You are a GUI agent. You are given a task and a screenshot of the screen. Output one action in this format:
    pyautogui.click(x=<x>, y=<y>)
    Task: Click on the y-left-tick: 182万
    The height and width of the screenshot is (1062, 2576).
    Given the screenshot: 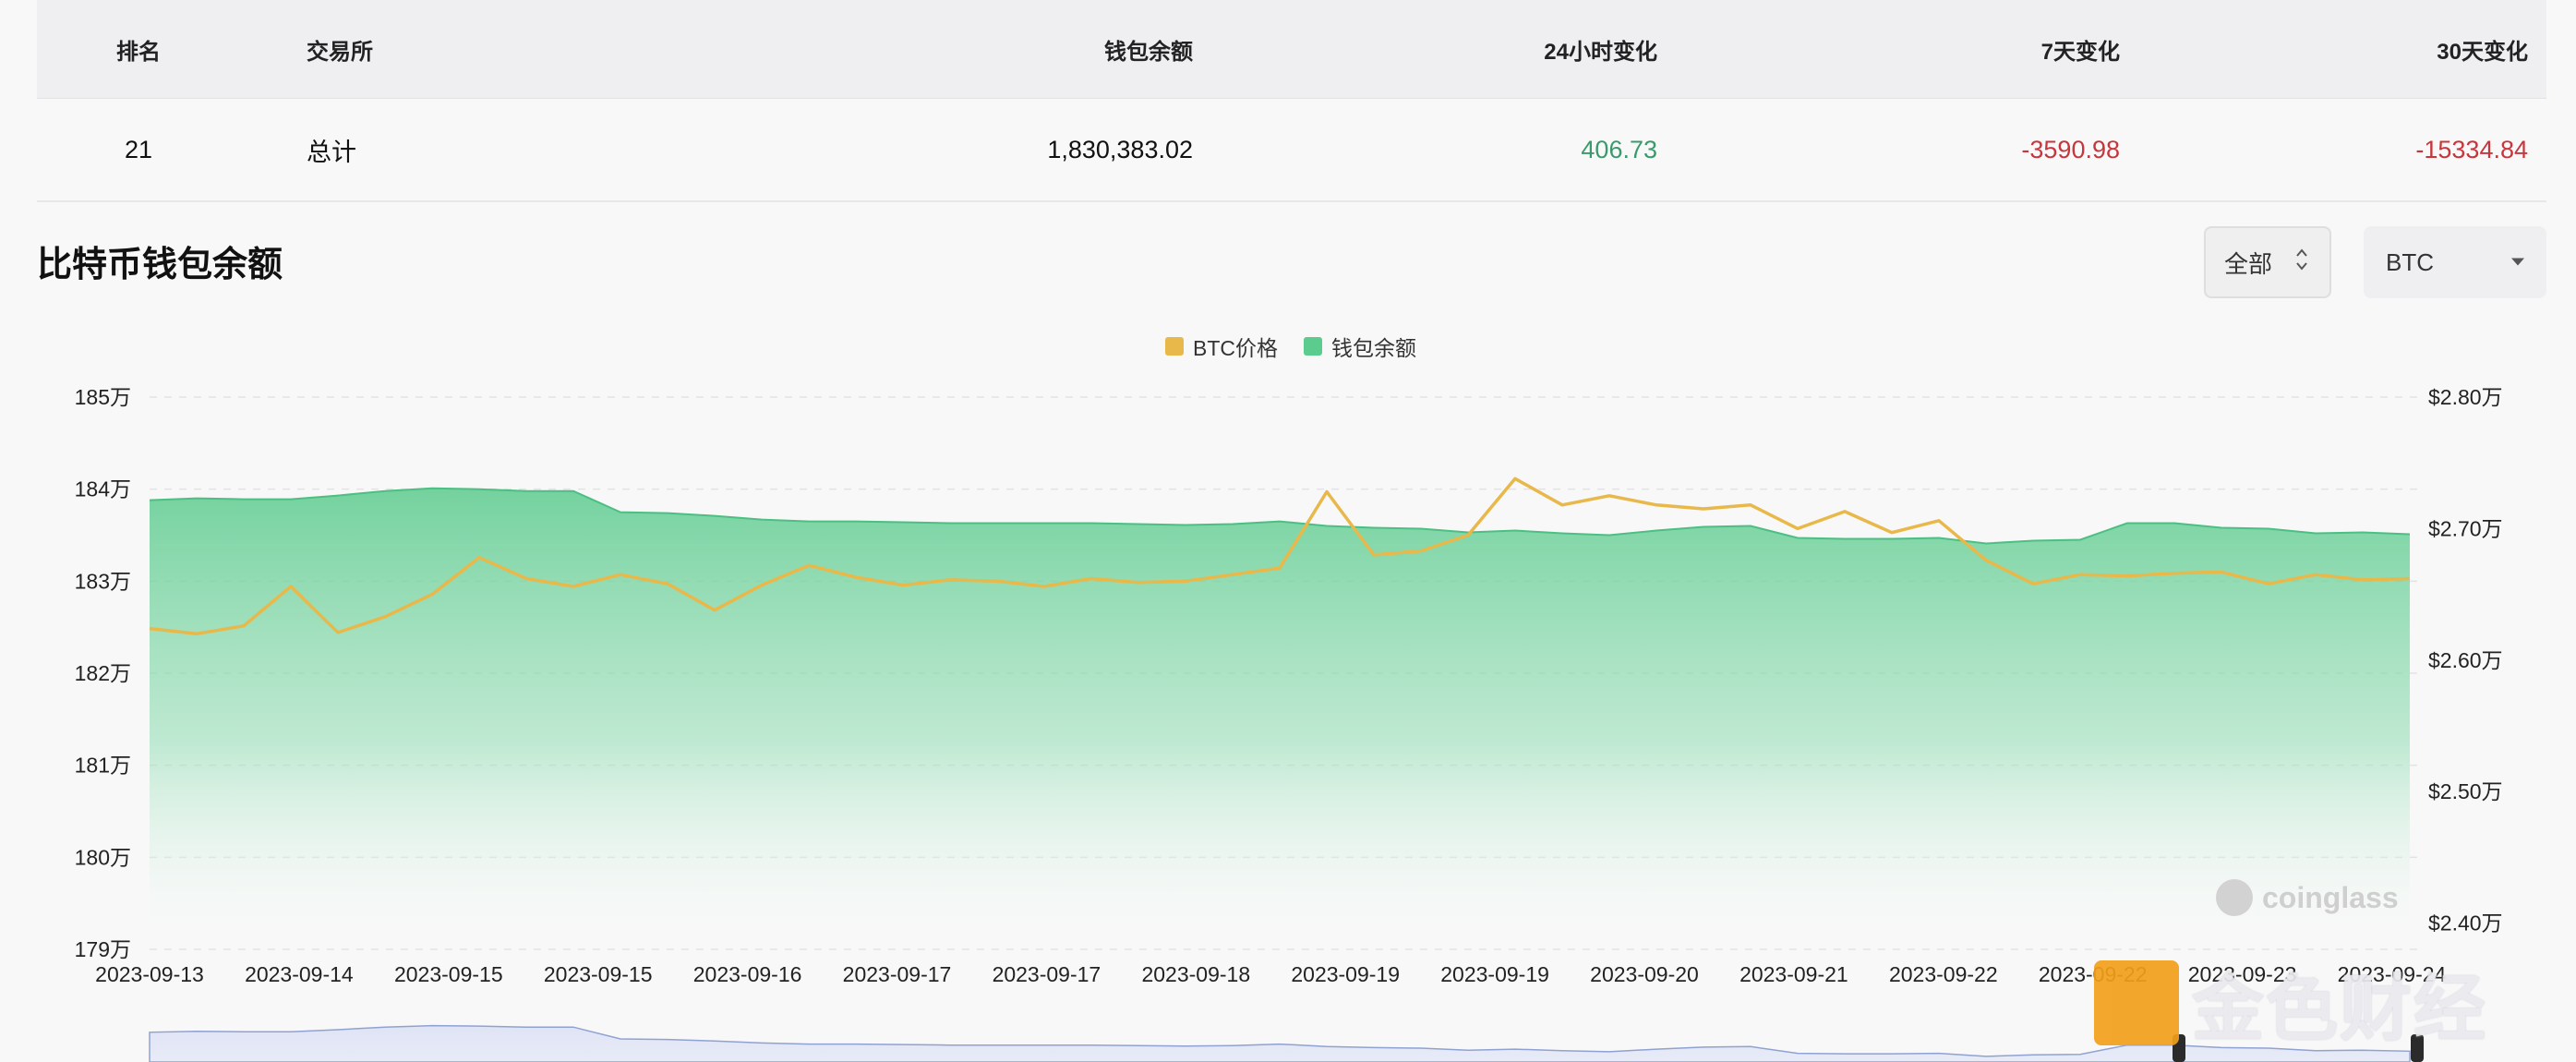 What is the action you would take?
    pyautogui.click(x=103, y=673)
    